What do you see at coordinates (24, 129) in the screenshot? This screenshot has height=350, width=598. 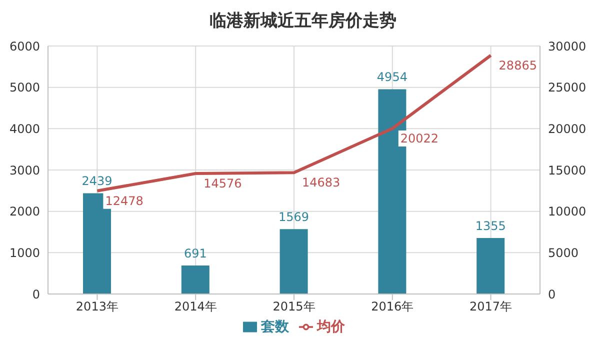 I see `y-tick-label: 4000` at bounding box center [24, 129].